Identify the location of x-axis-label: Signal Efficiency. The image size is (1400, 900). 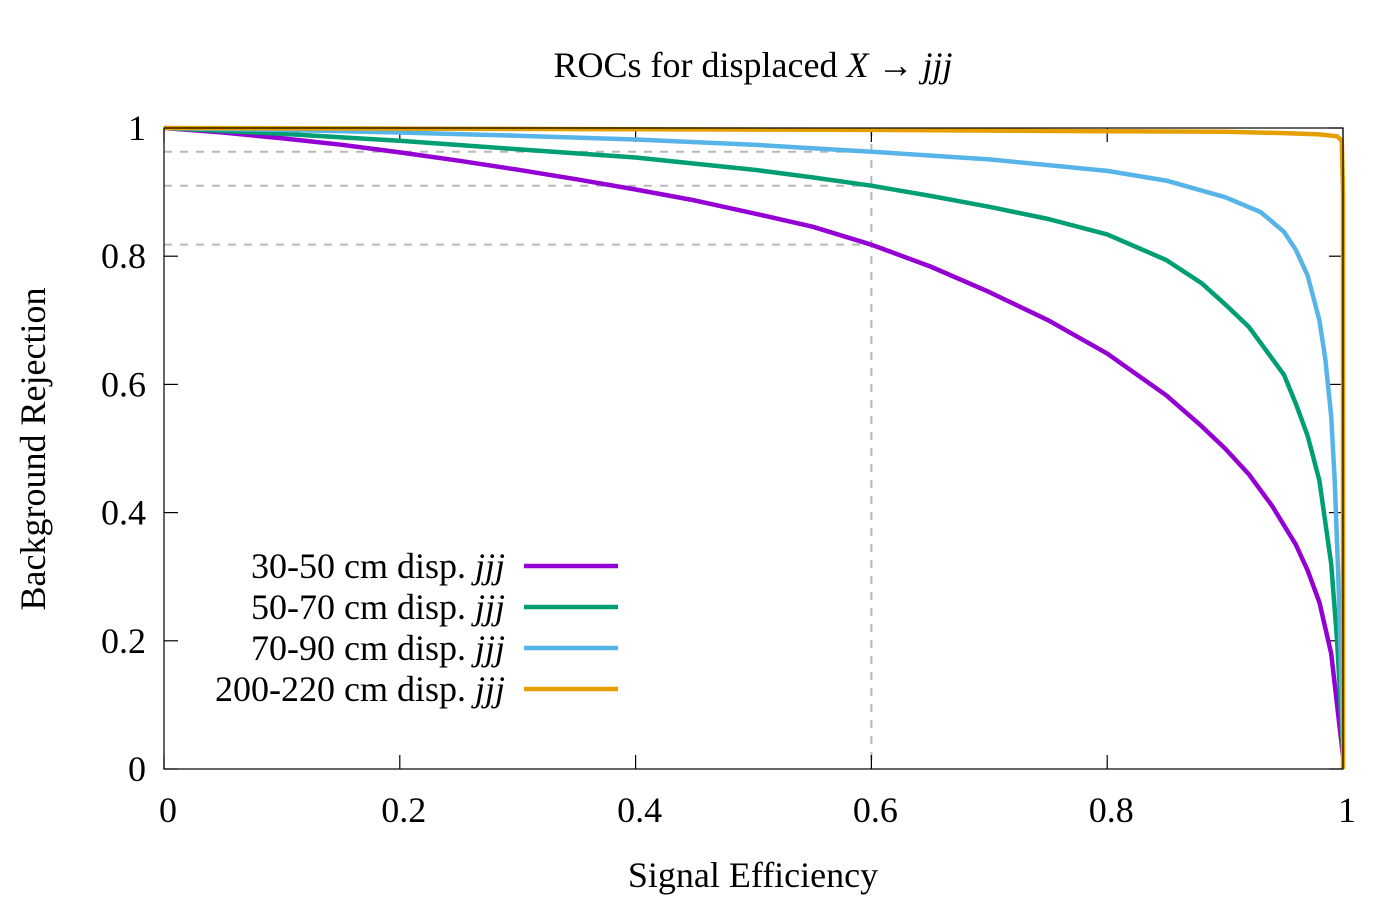
(753, 875).